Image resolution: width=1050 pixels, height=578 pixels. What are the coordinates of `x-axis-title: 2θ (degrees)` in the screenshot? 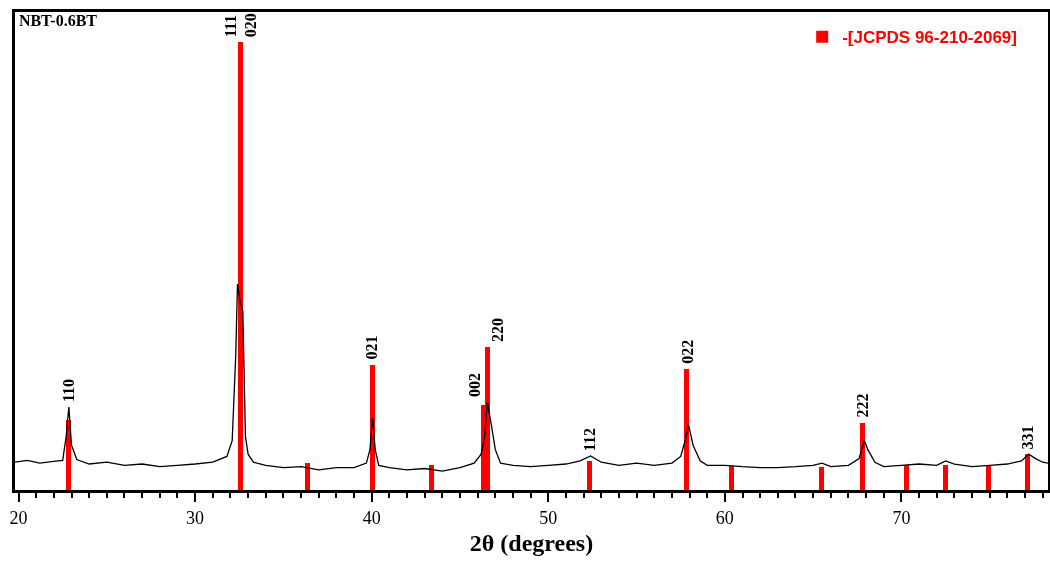 It's located at (531, 542).